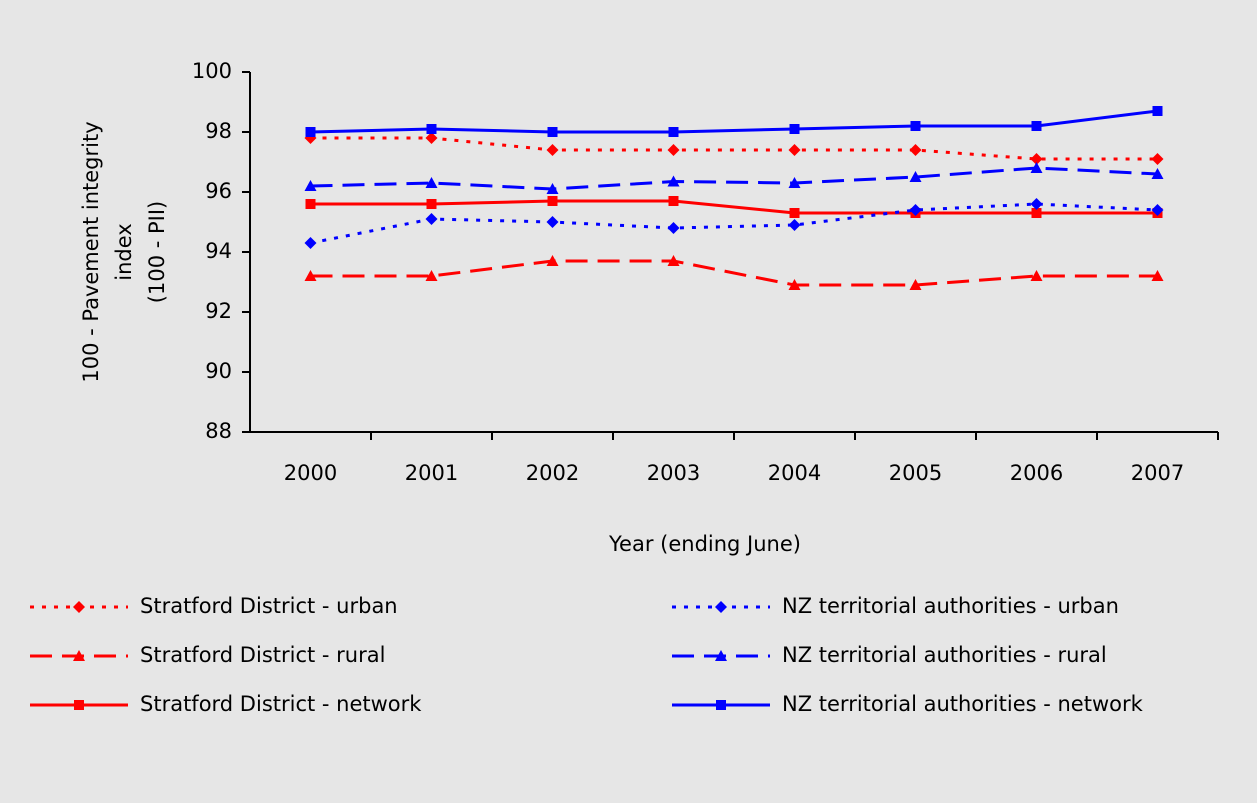 The image size is (1257, 803). Describe the element at coordinates (794, 473) in the screenshot. I see `x-tick-label: 2004` at that location.